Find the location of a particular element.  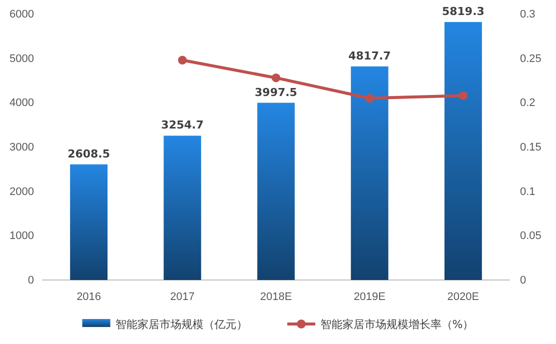

x-tick-label: 2017 is located at coordinates (182, 296).